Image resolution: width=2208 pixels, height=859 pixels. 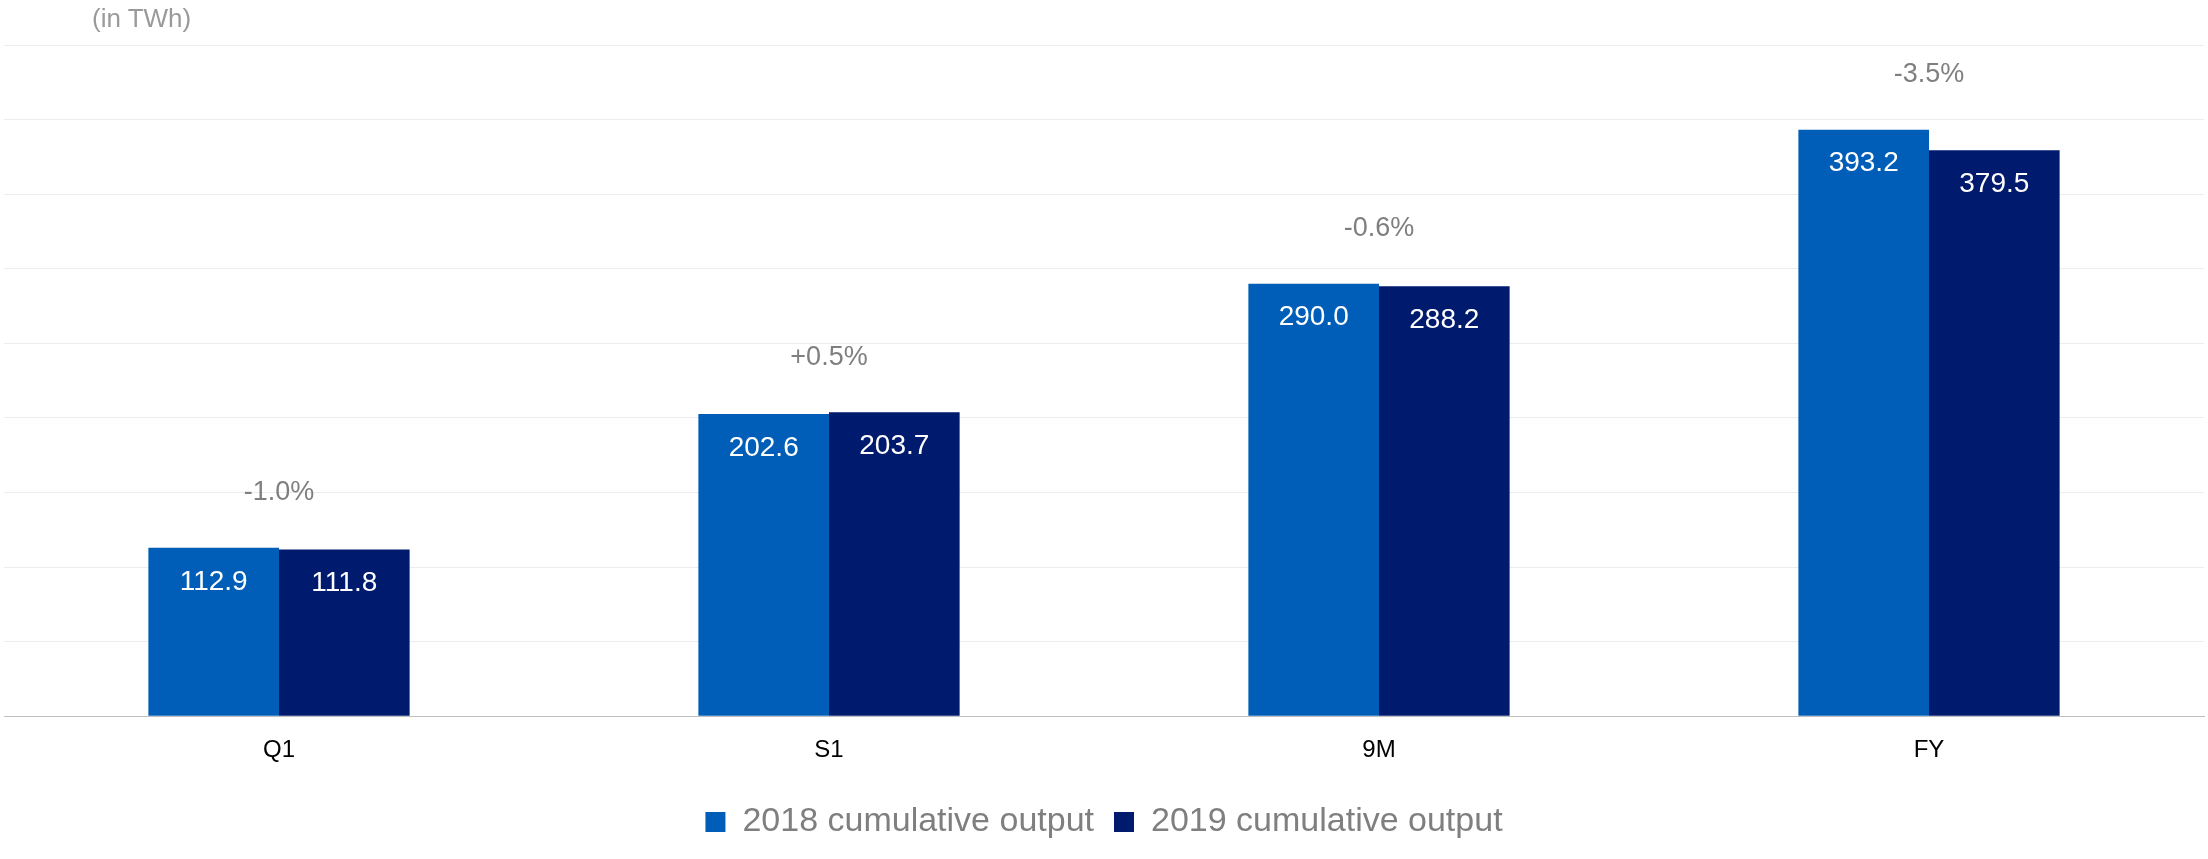 I want to click on x-tick-label: 9M, so click(x=1379, y=749).